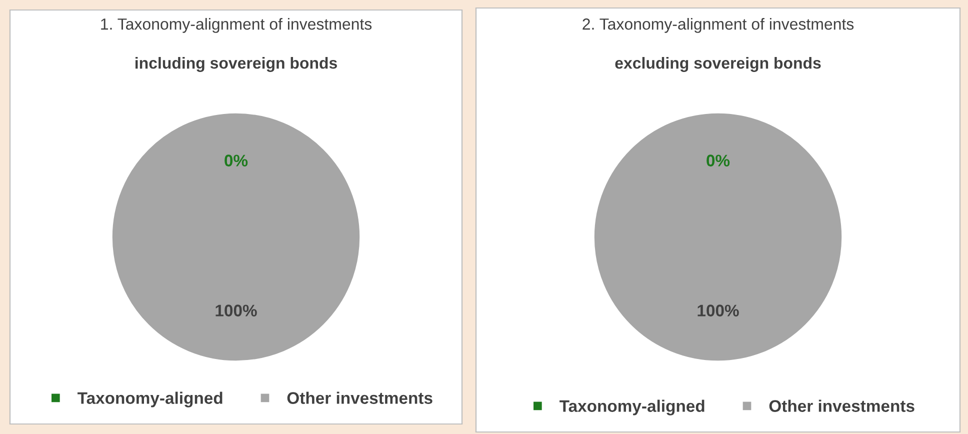 Image resolution: width=968 pixels, height=434 pixels. Describe the element at coordinates (236, 64) in the screenshot. I see `chart-subtitle: including sovereign bonds` at that location.